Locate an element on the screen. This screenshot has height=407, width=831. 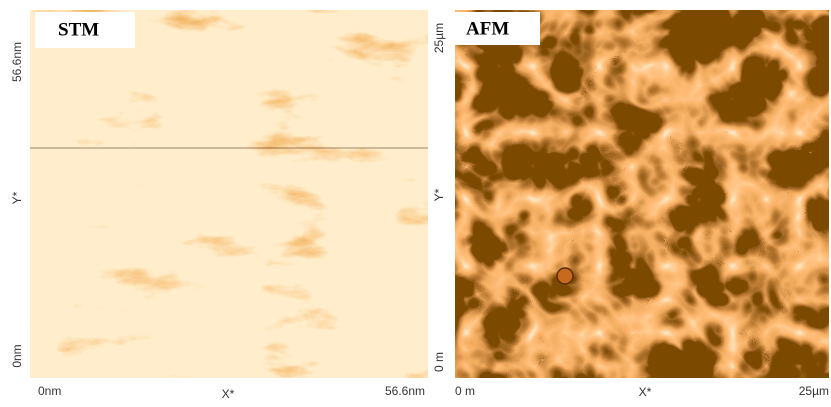
panel-label: STM is located at coordinates (78, 29).